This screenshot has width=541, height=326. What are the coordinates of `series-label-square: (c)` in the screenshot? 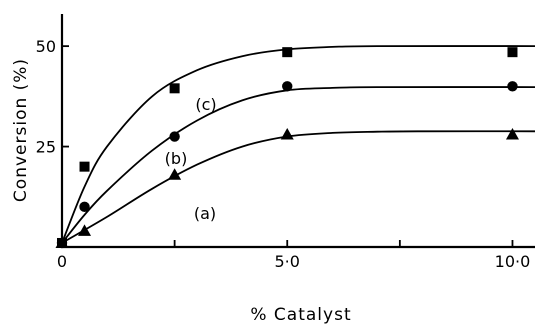 It's located at (205, 104).